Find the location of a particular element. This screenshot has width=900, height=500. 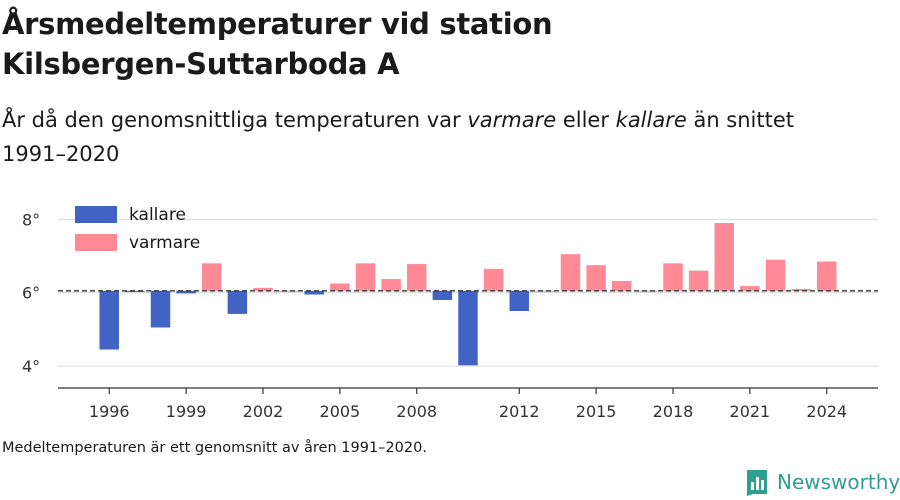

bar-2020 is located at coordinates (724, 257).